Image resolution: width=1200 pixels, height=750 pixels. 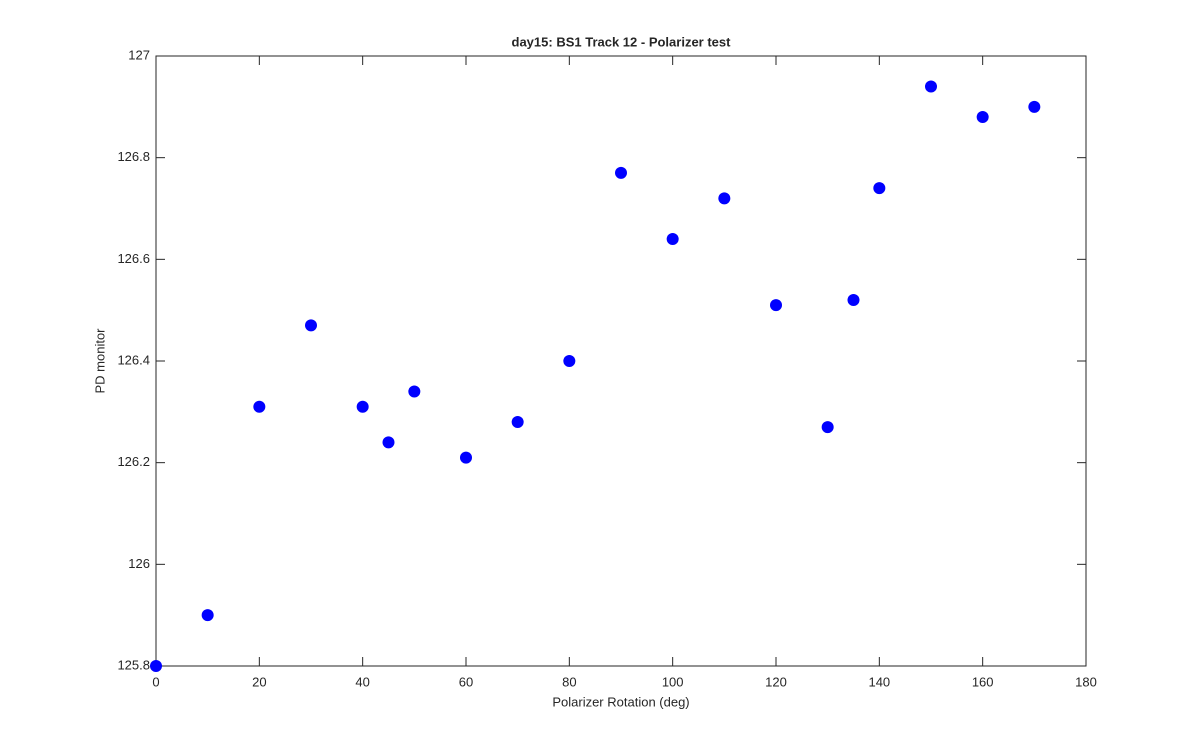 What do you see at coordinates (620, 701) in the screenshot?
I see `x-axis-label: Polarizer Rotation (deg)` at bounding box center [620, 701].